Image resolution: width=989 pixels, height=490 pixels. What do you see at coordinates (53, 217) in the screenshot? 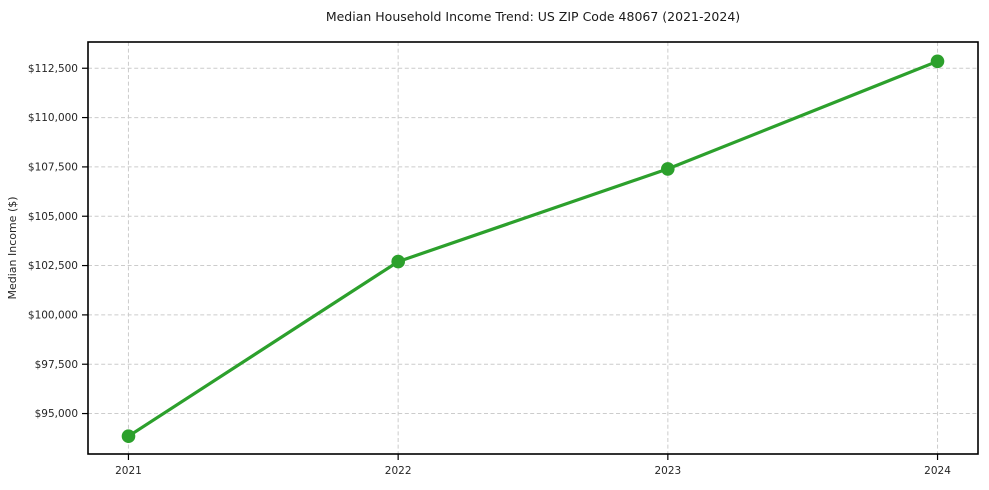
I see `y-tick-label: $105,000` at bounding box center [53, 217].